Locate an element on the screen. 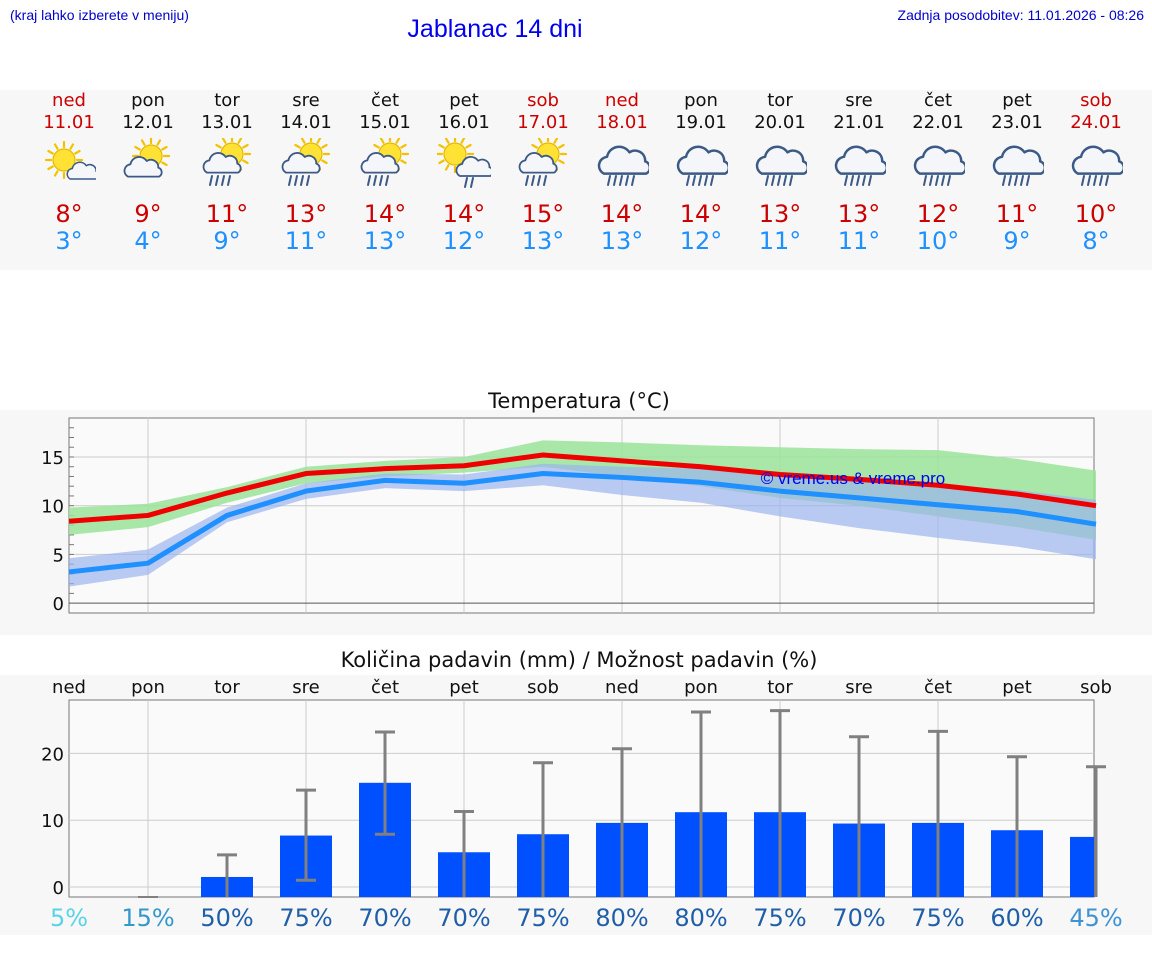  precip-ytick-label: 20 is located at coordinates (52, 754).